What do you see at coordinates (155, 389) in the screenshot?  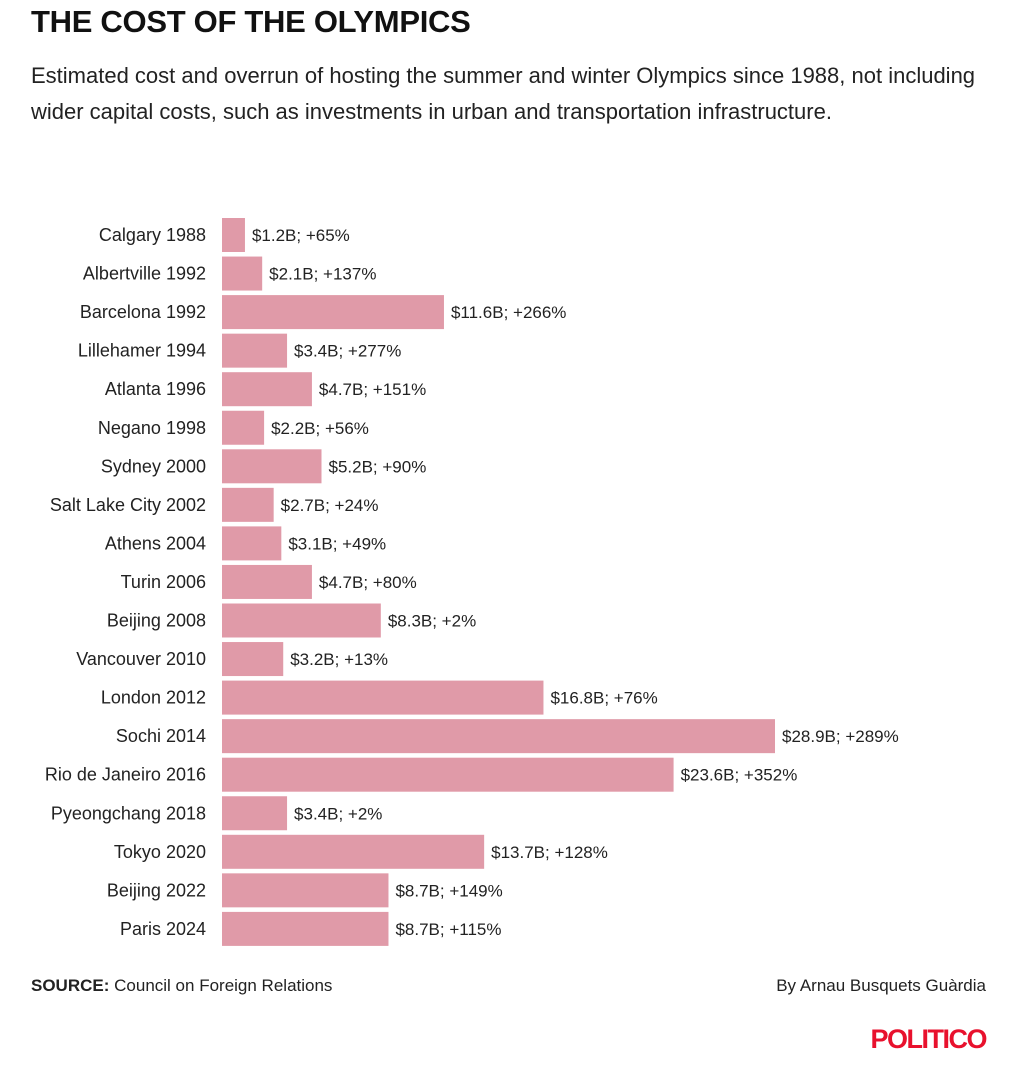 I see `category-label: Atlanta 1996` at bounding box center [155, 389].